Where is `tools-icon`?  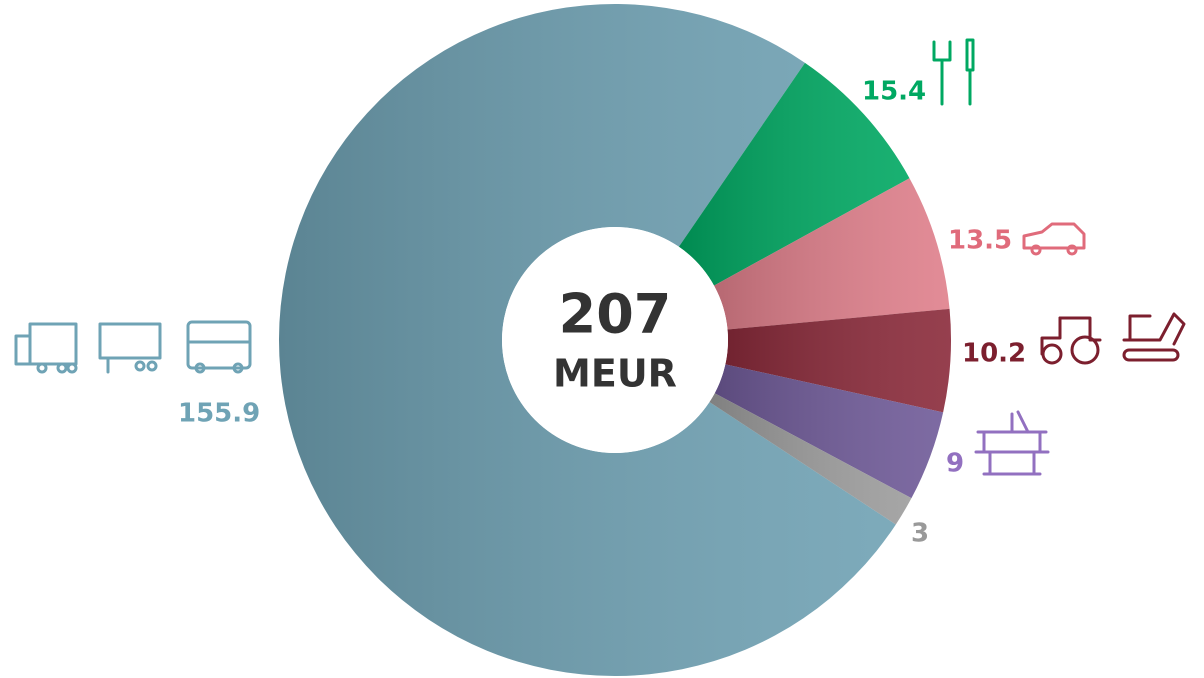 tools-icon is located at coordinates (953, 72).